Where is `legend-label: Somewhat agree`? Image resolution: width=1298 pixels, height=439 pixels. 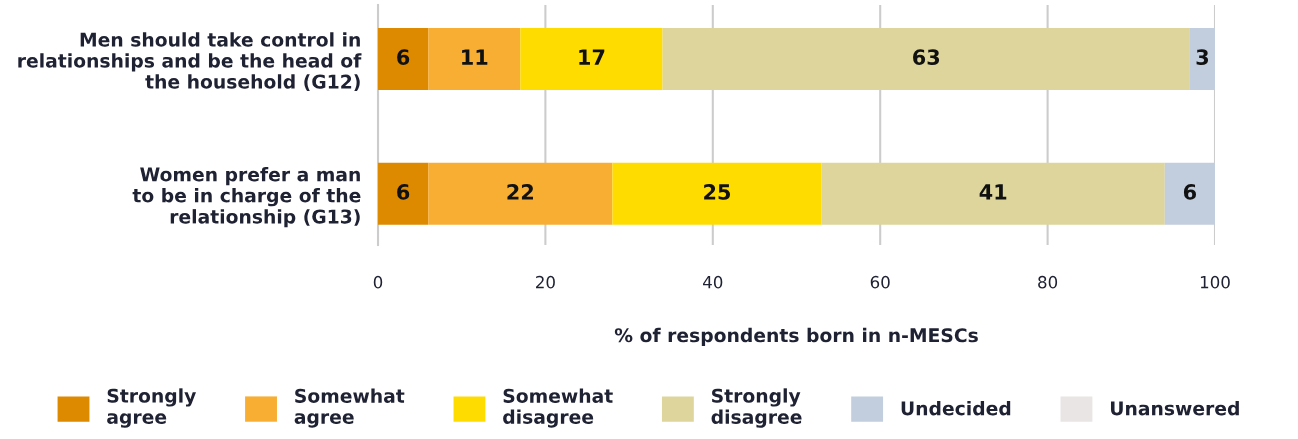 legend-label: Somewhat agree is located at coordinates (349, 408).